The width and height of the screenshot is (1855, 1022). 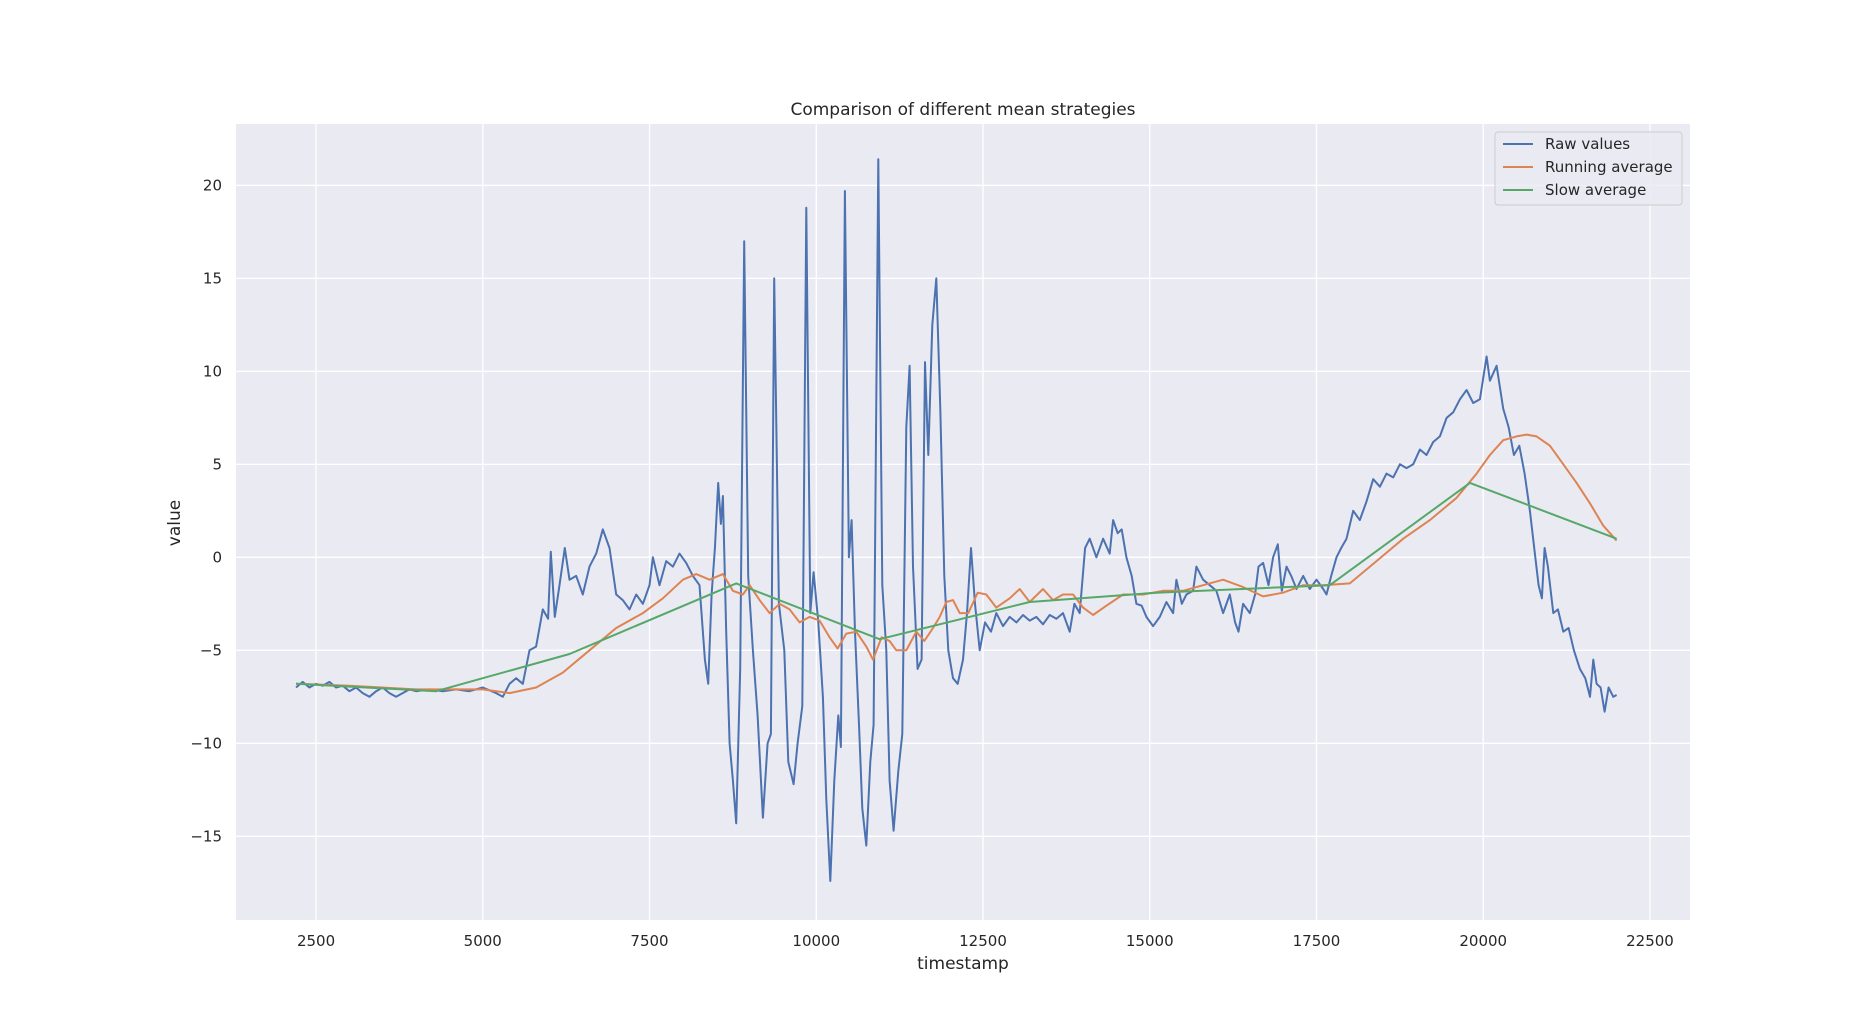 I want to click on y-tick-label: −10, so click(x=206, y=743).